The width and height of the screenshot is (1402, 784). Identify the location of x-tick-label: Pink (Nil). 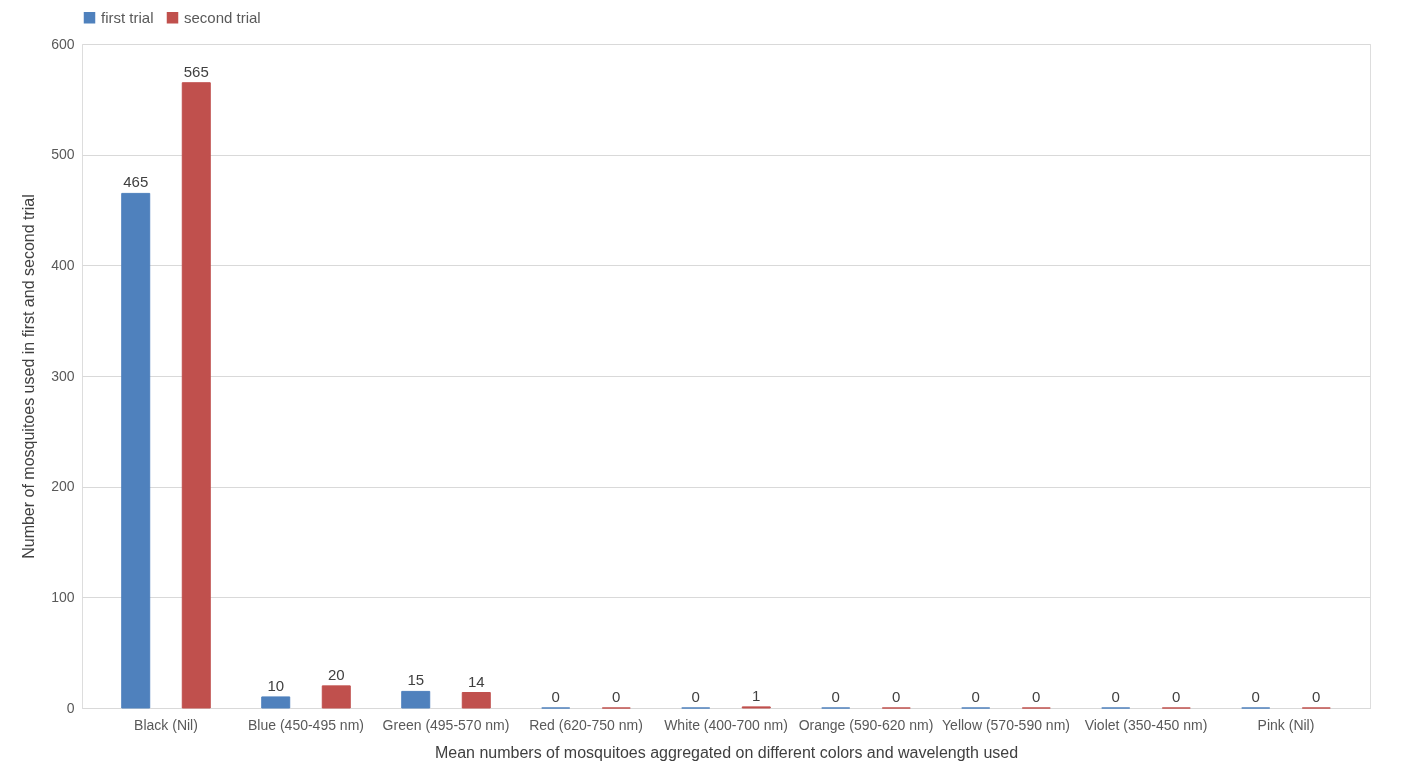
(1286, 724).